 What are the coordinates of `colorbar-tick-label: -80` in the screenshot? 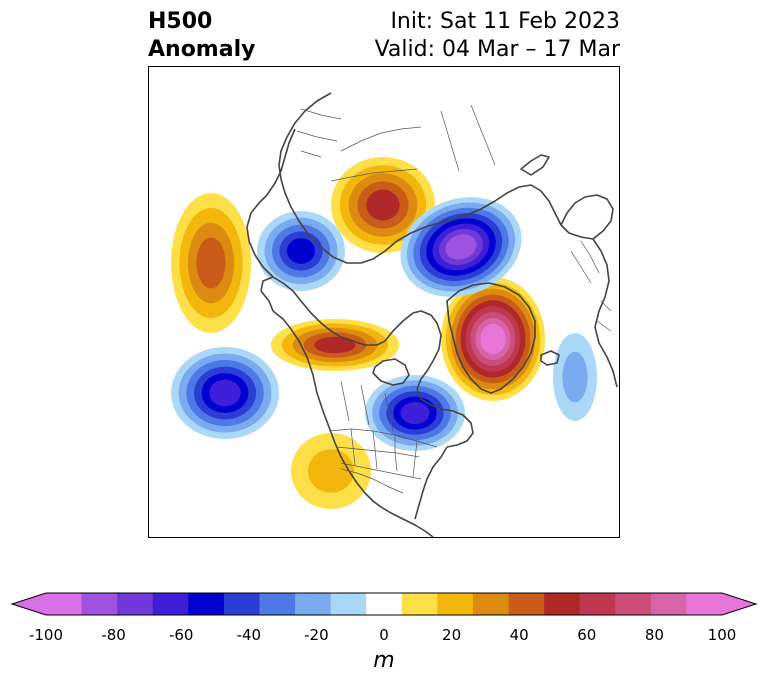 It's located at (113, 635).